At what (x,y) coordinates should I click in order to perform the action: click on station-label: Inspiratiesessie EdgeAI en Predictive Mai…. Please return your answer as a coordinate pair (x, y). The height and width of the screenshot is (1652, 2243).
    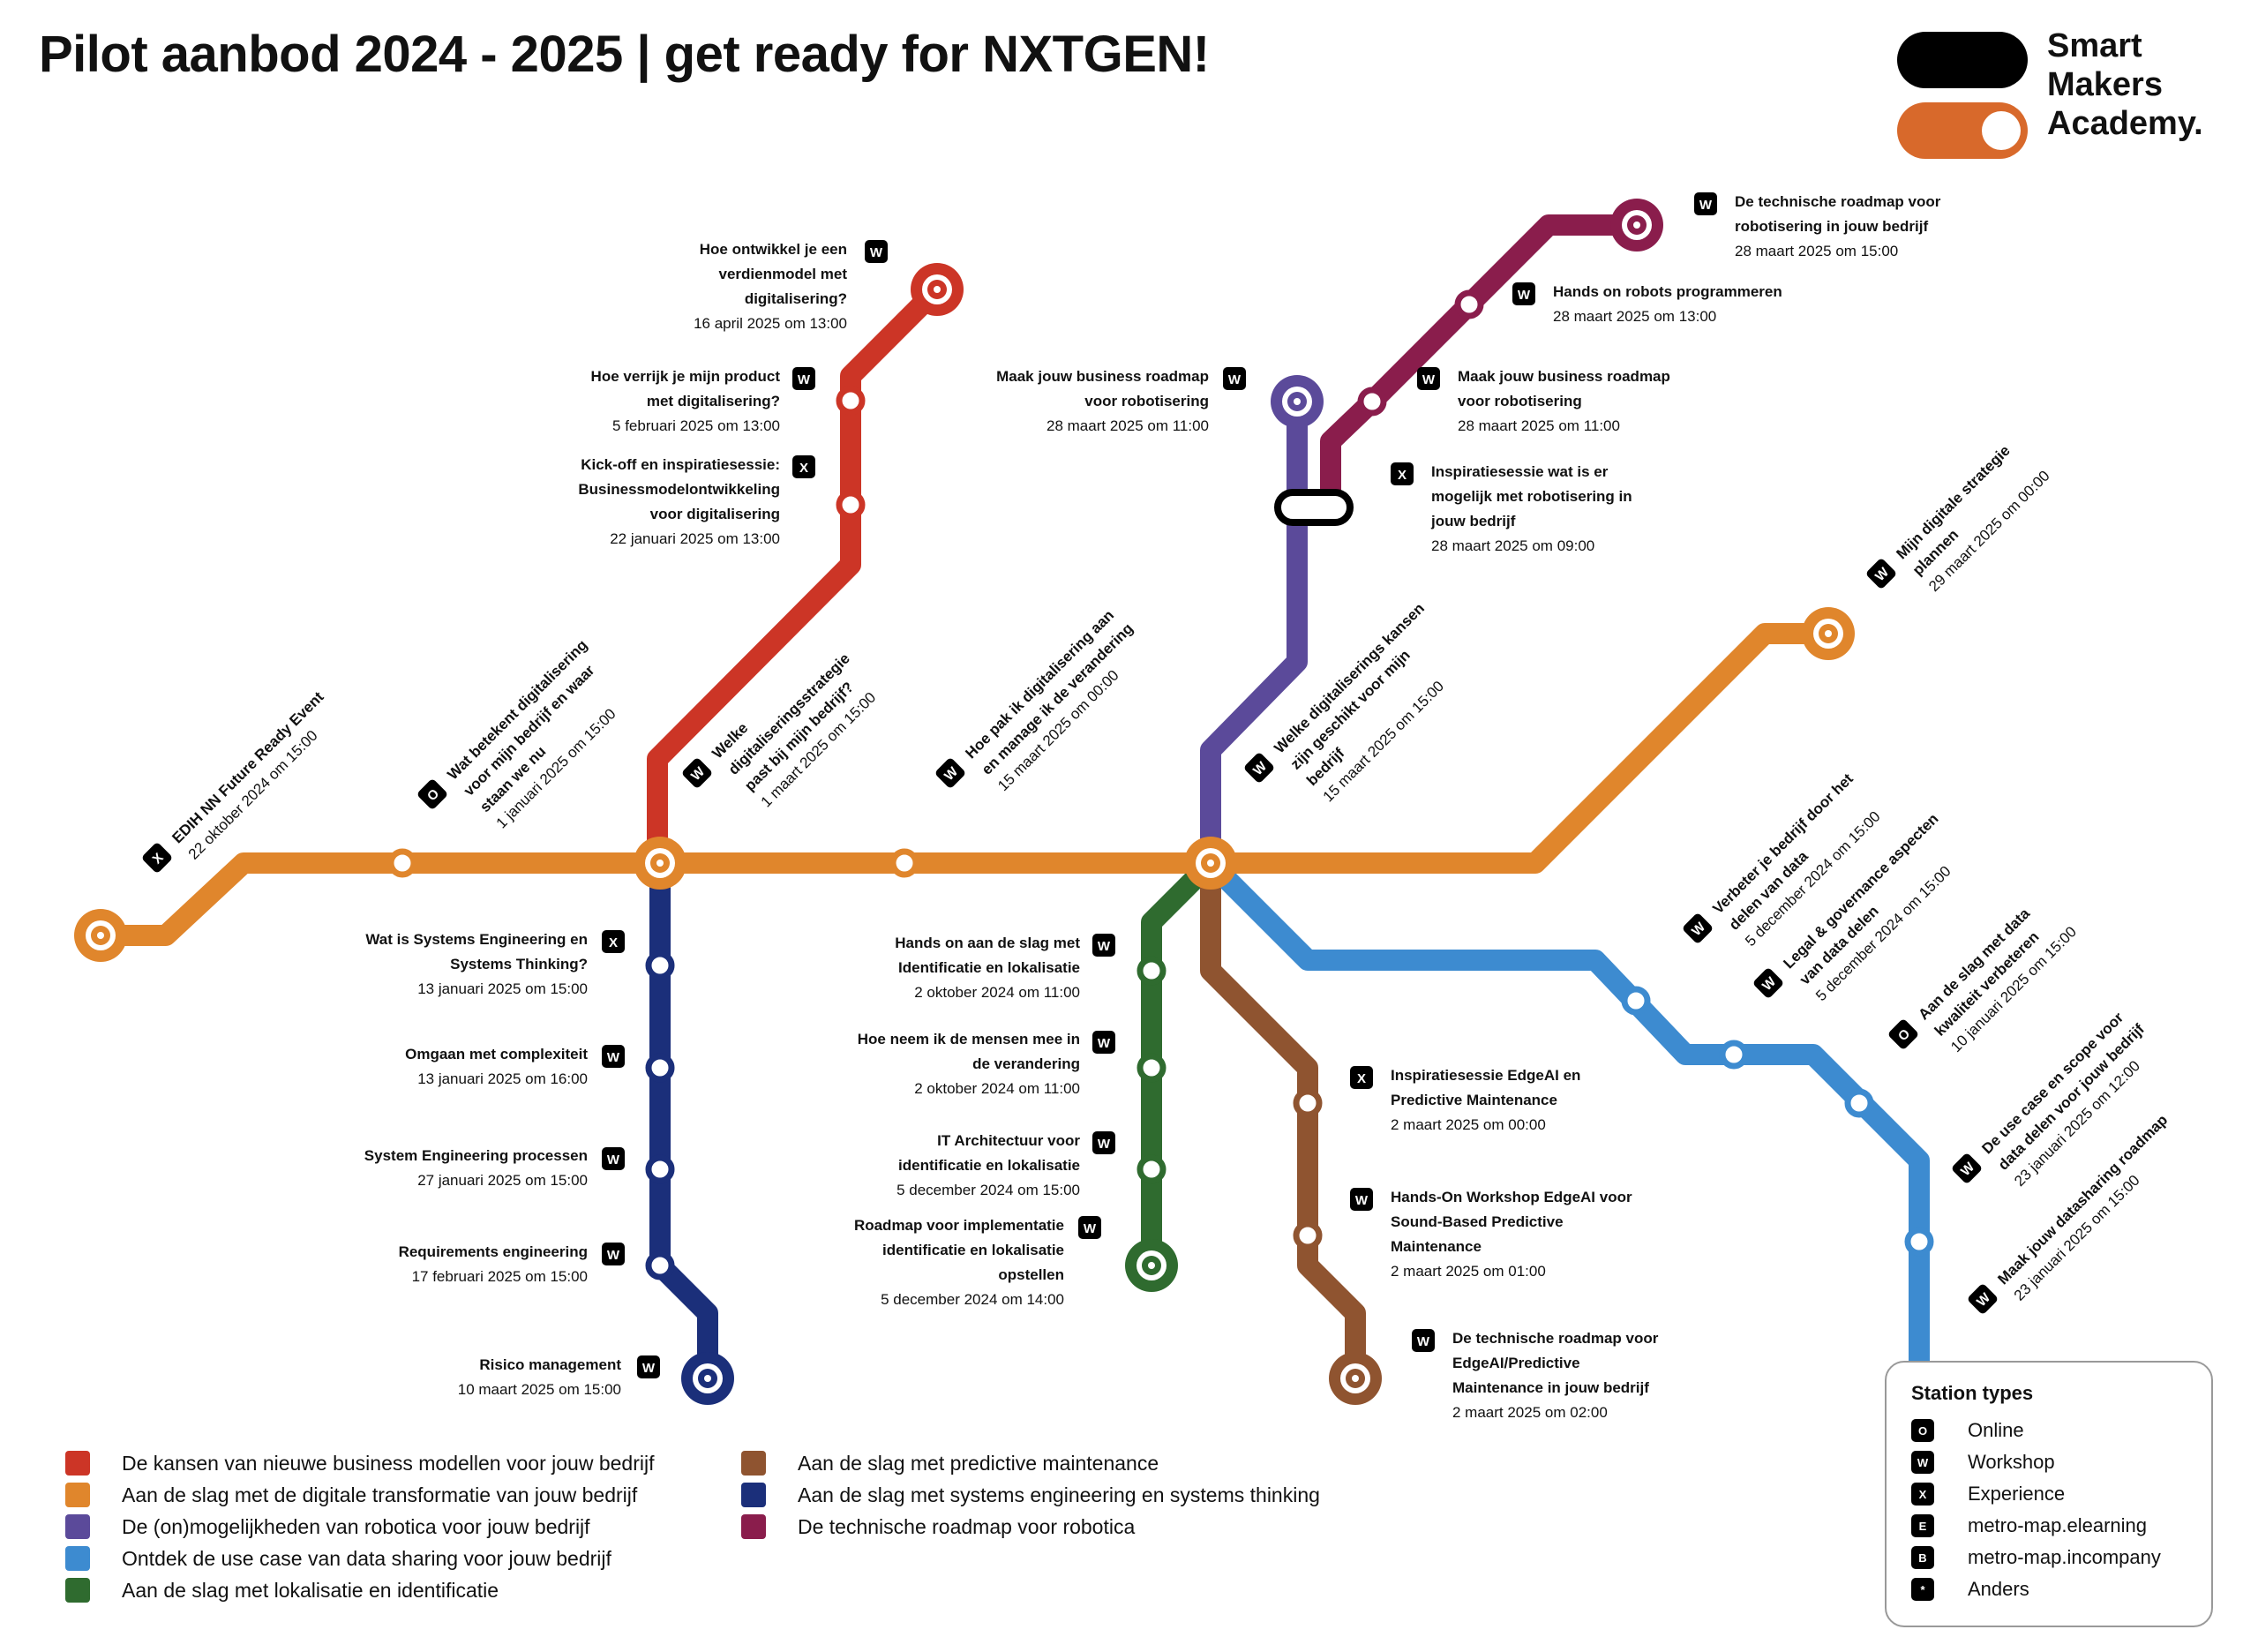
    Looking at the image, I should click on (1465, 1099).